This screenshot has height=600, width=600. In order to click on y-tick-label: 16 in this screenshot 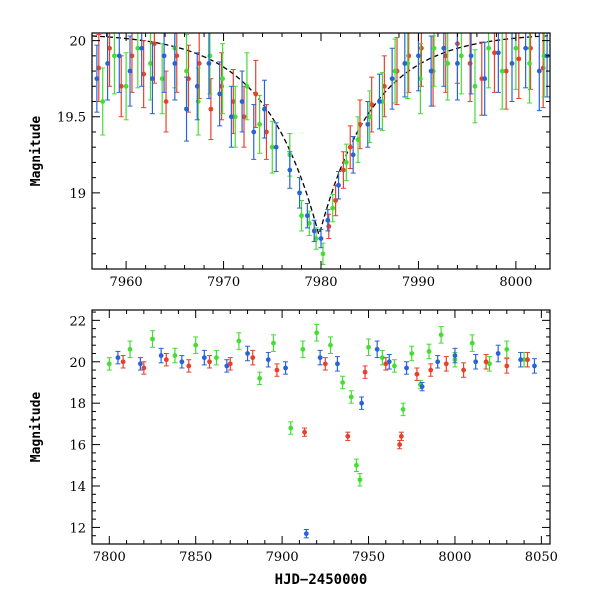, I will do `click(77, 446)`.